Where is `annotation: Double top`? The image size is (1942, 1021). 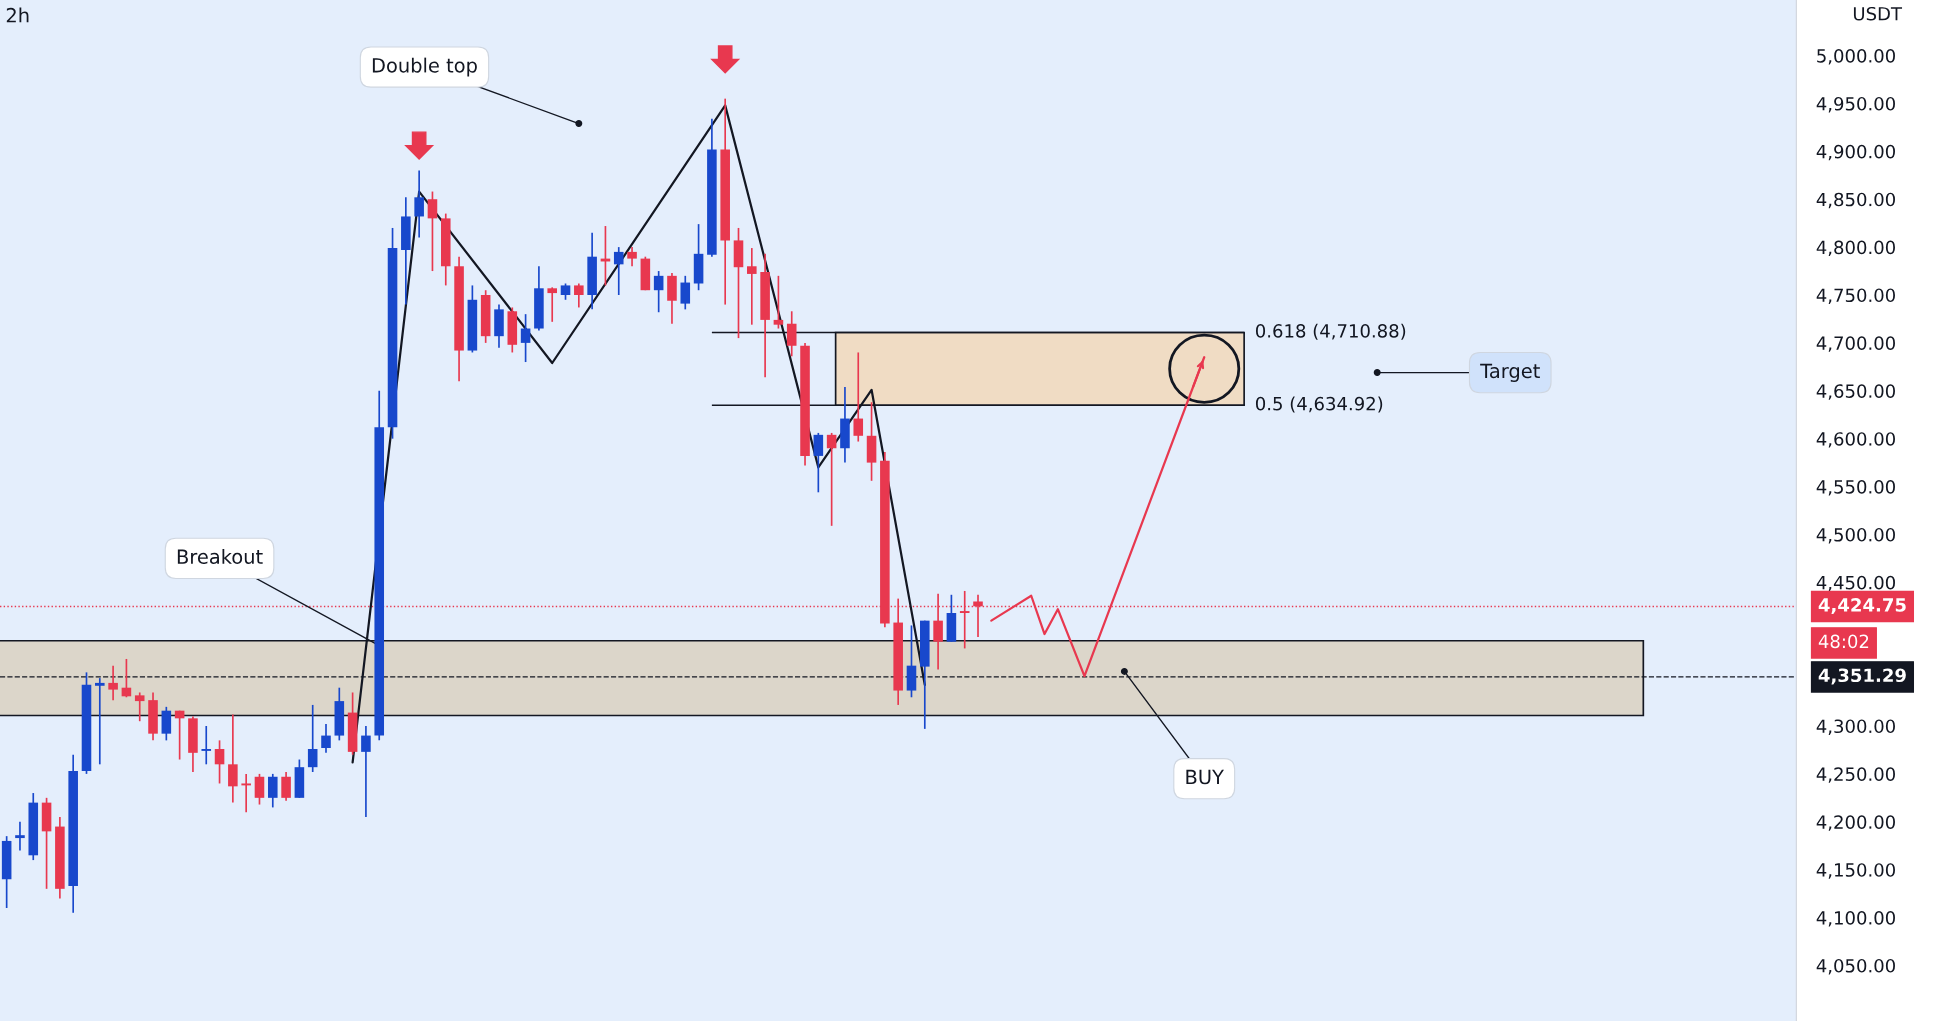 annotation: Double top is located at coordinates (424, 67).